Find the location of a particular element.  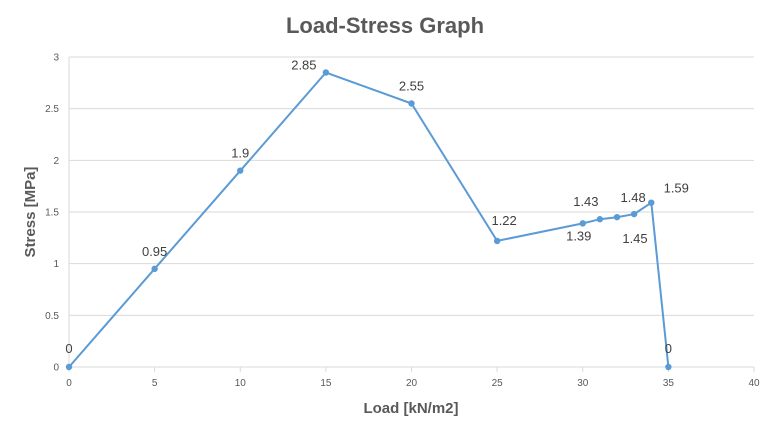

data-label: 1.9 is located at coordinates (240, 153).